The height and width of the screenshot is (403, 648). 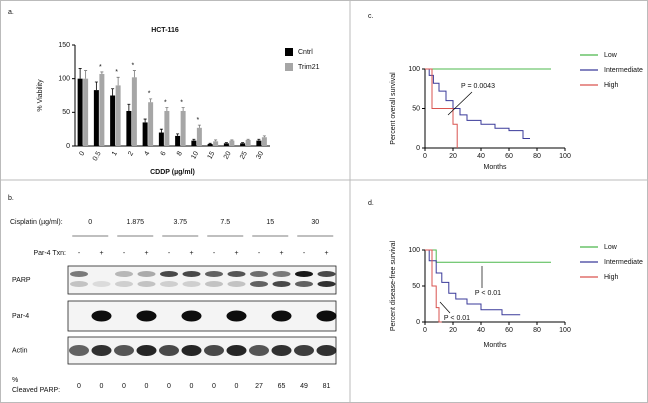 I want to click on y-tick-label: 150, so click(x=64, y=45).